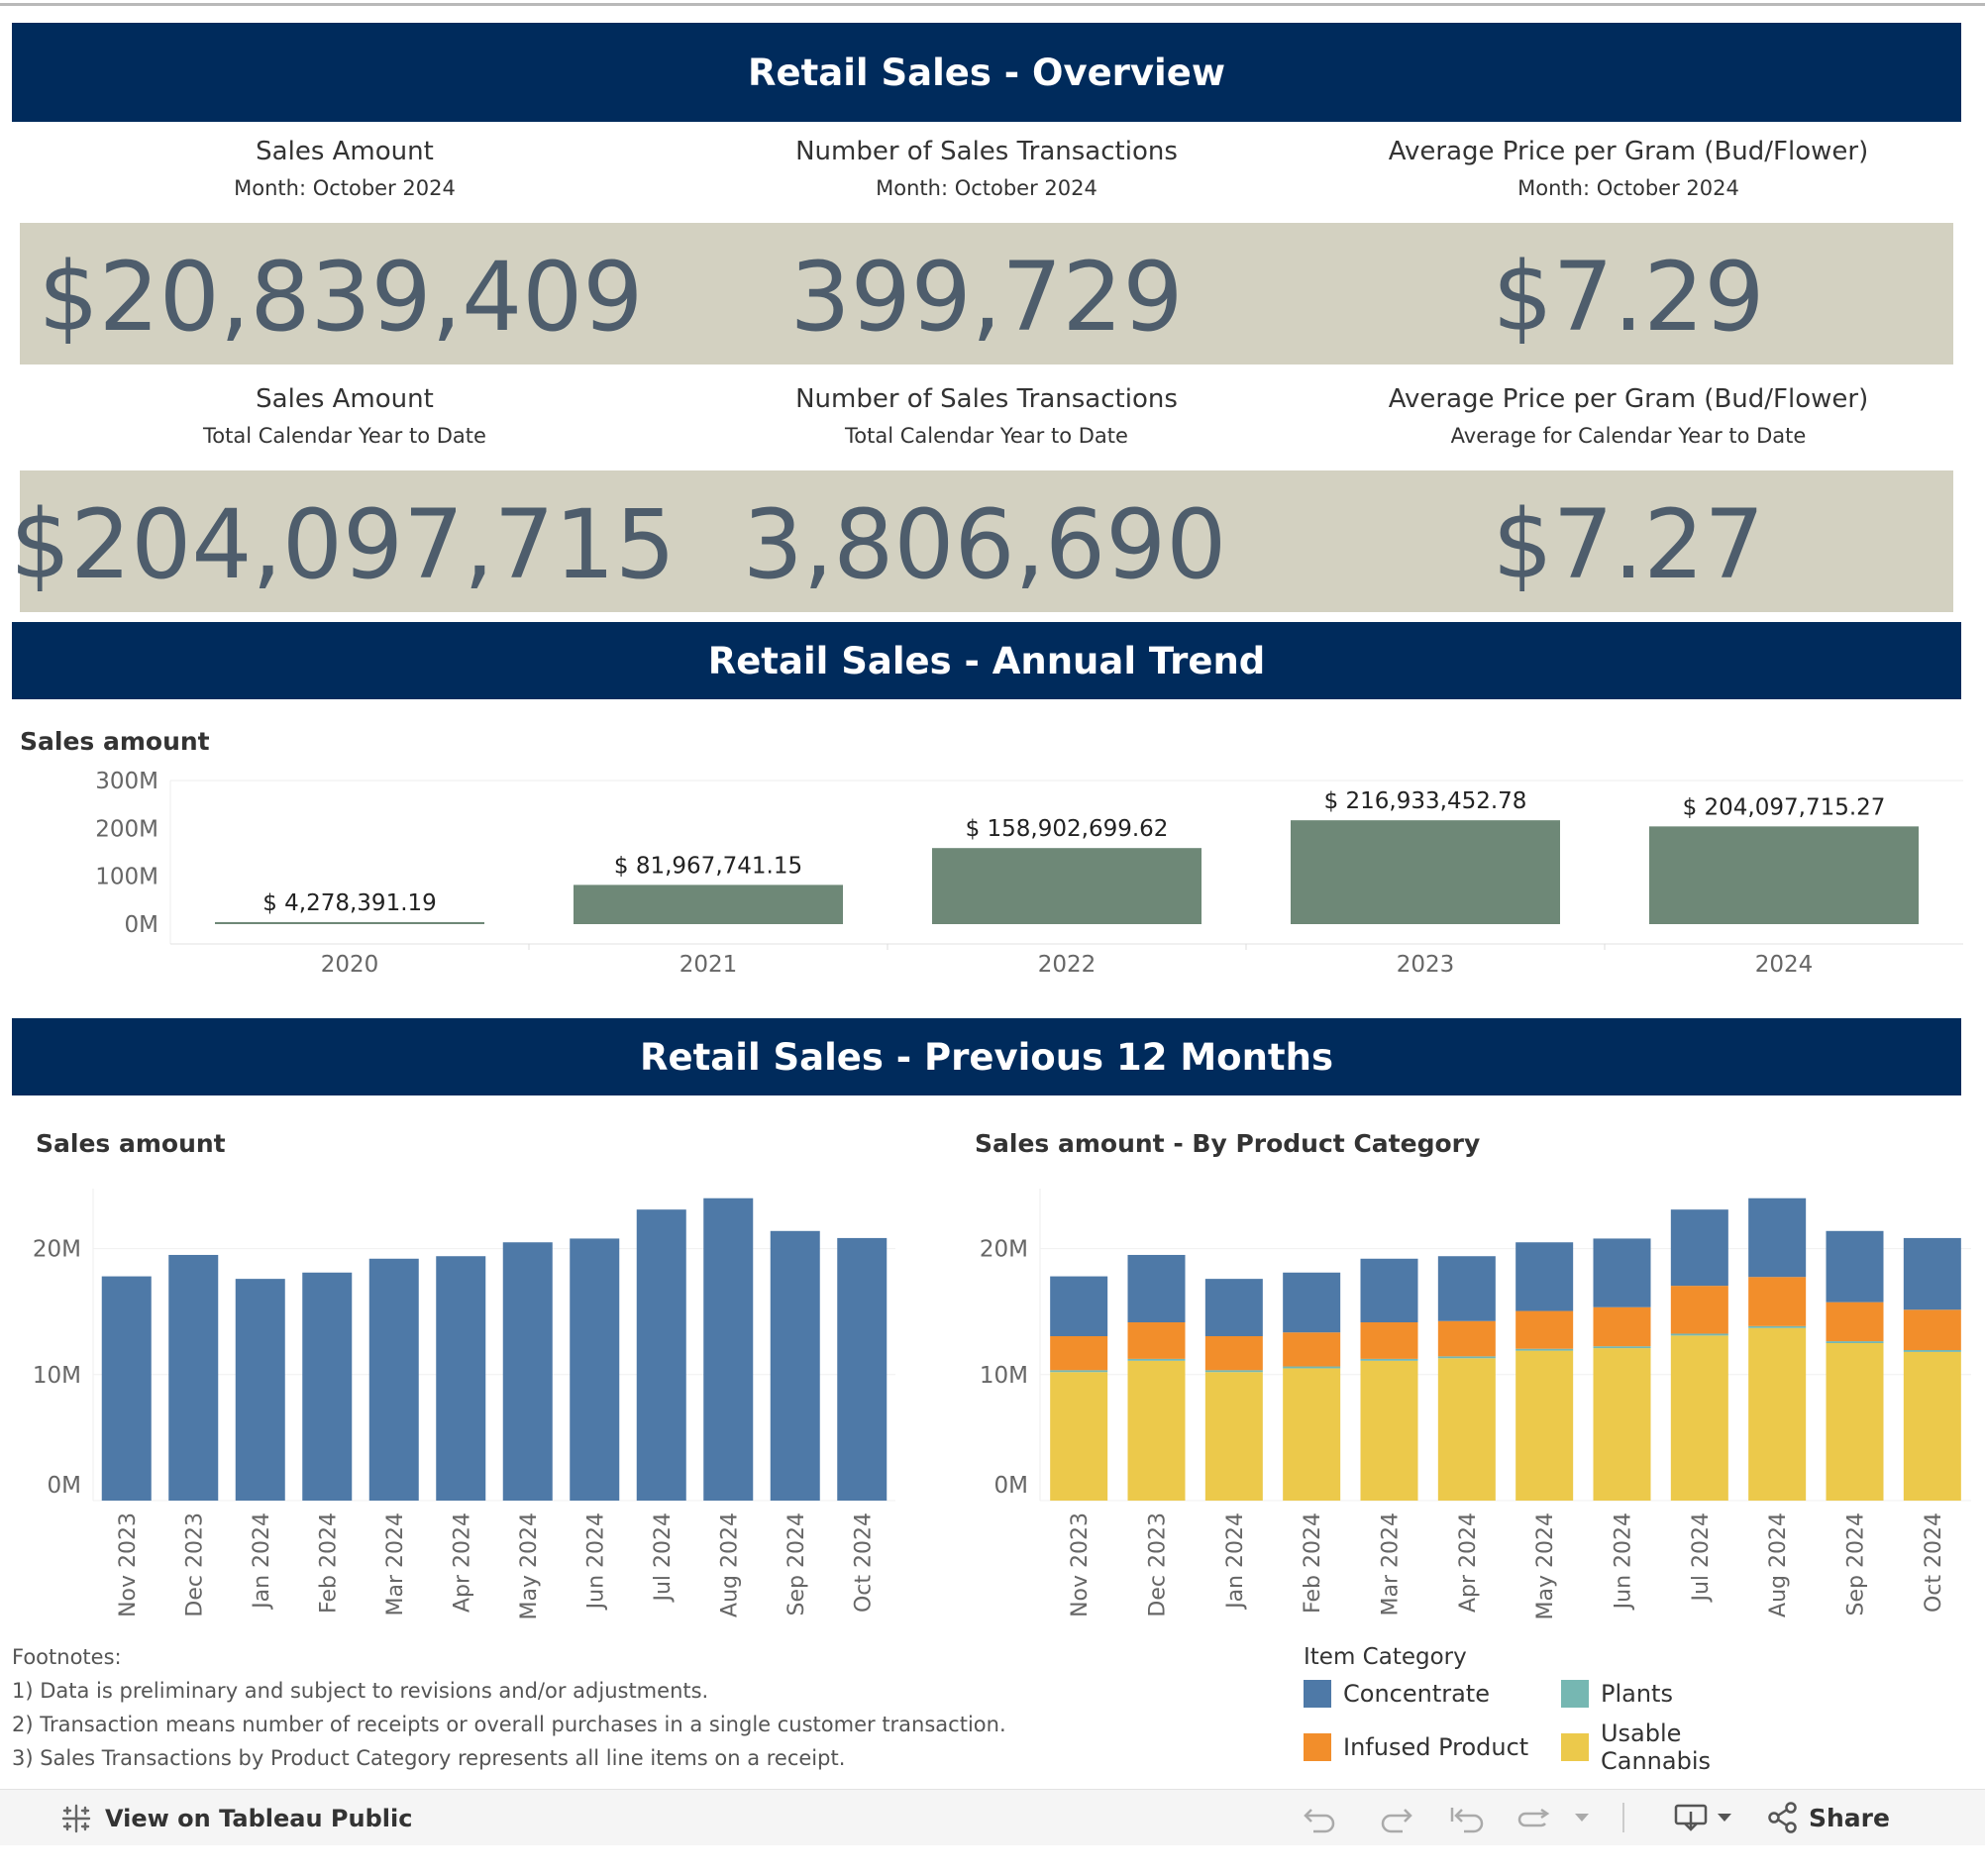 The image size is (1985, 1876). I want to click on bar-2023, so click(1425, 872).